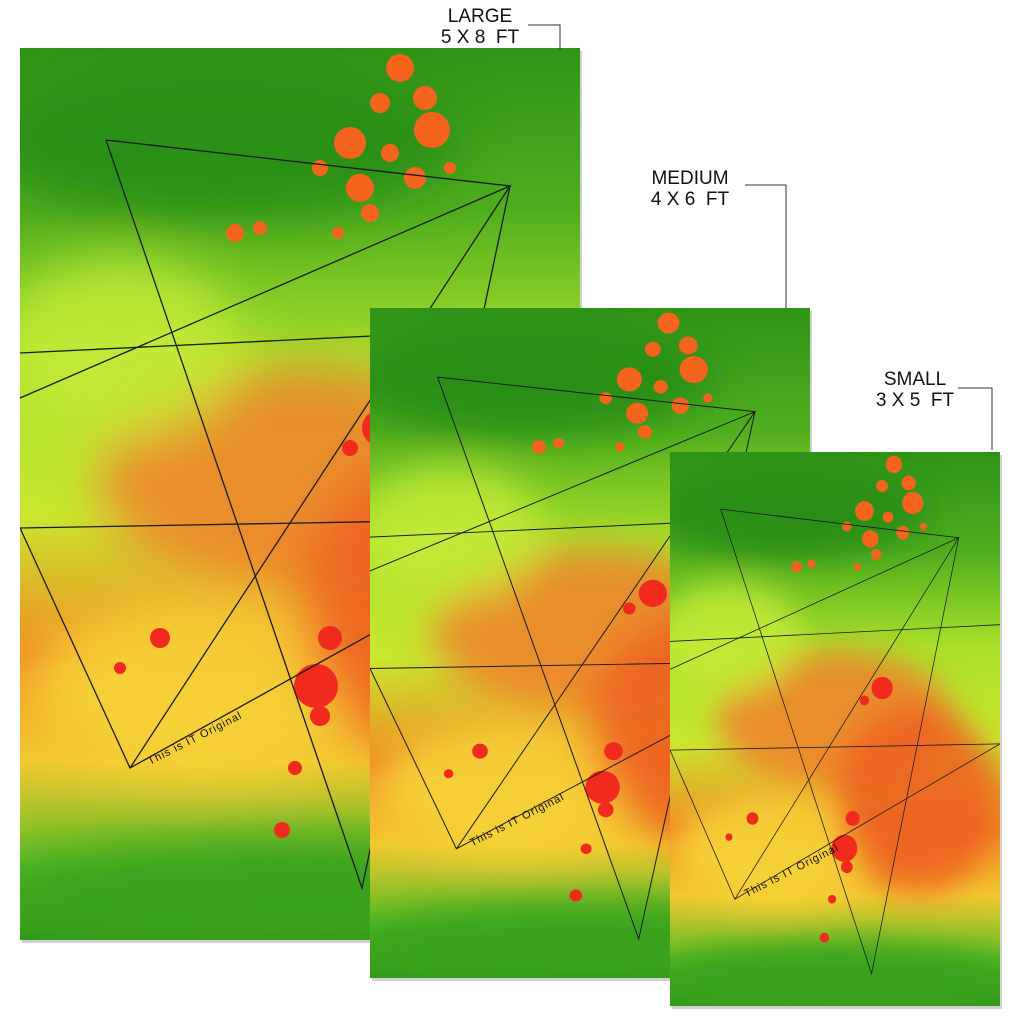  What do you see at coordinates (690, 199) in the screenshot?
I see `size-dimensions: 4 X 6 FT` at bounding box center [690, 199].